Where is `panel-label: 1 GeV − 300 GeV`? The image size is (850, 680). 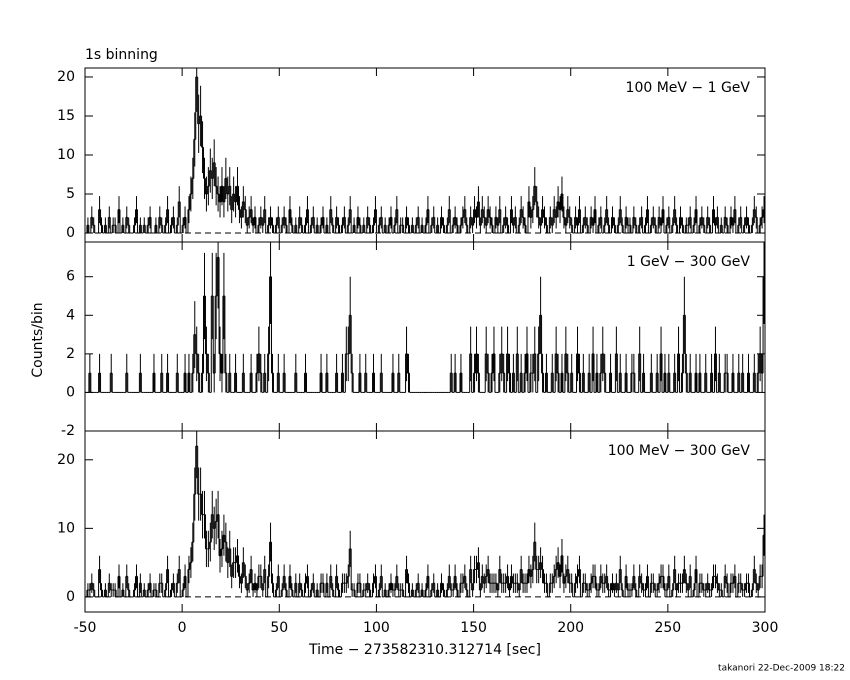
panel-label: 1 GeV − 300 GeV is located at coordinates (689, 262).